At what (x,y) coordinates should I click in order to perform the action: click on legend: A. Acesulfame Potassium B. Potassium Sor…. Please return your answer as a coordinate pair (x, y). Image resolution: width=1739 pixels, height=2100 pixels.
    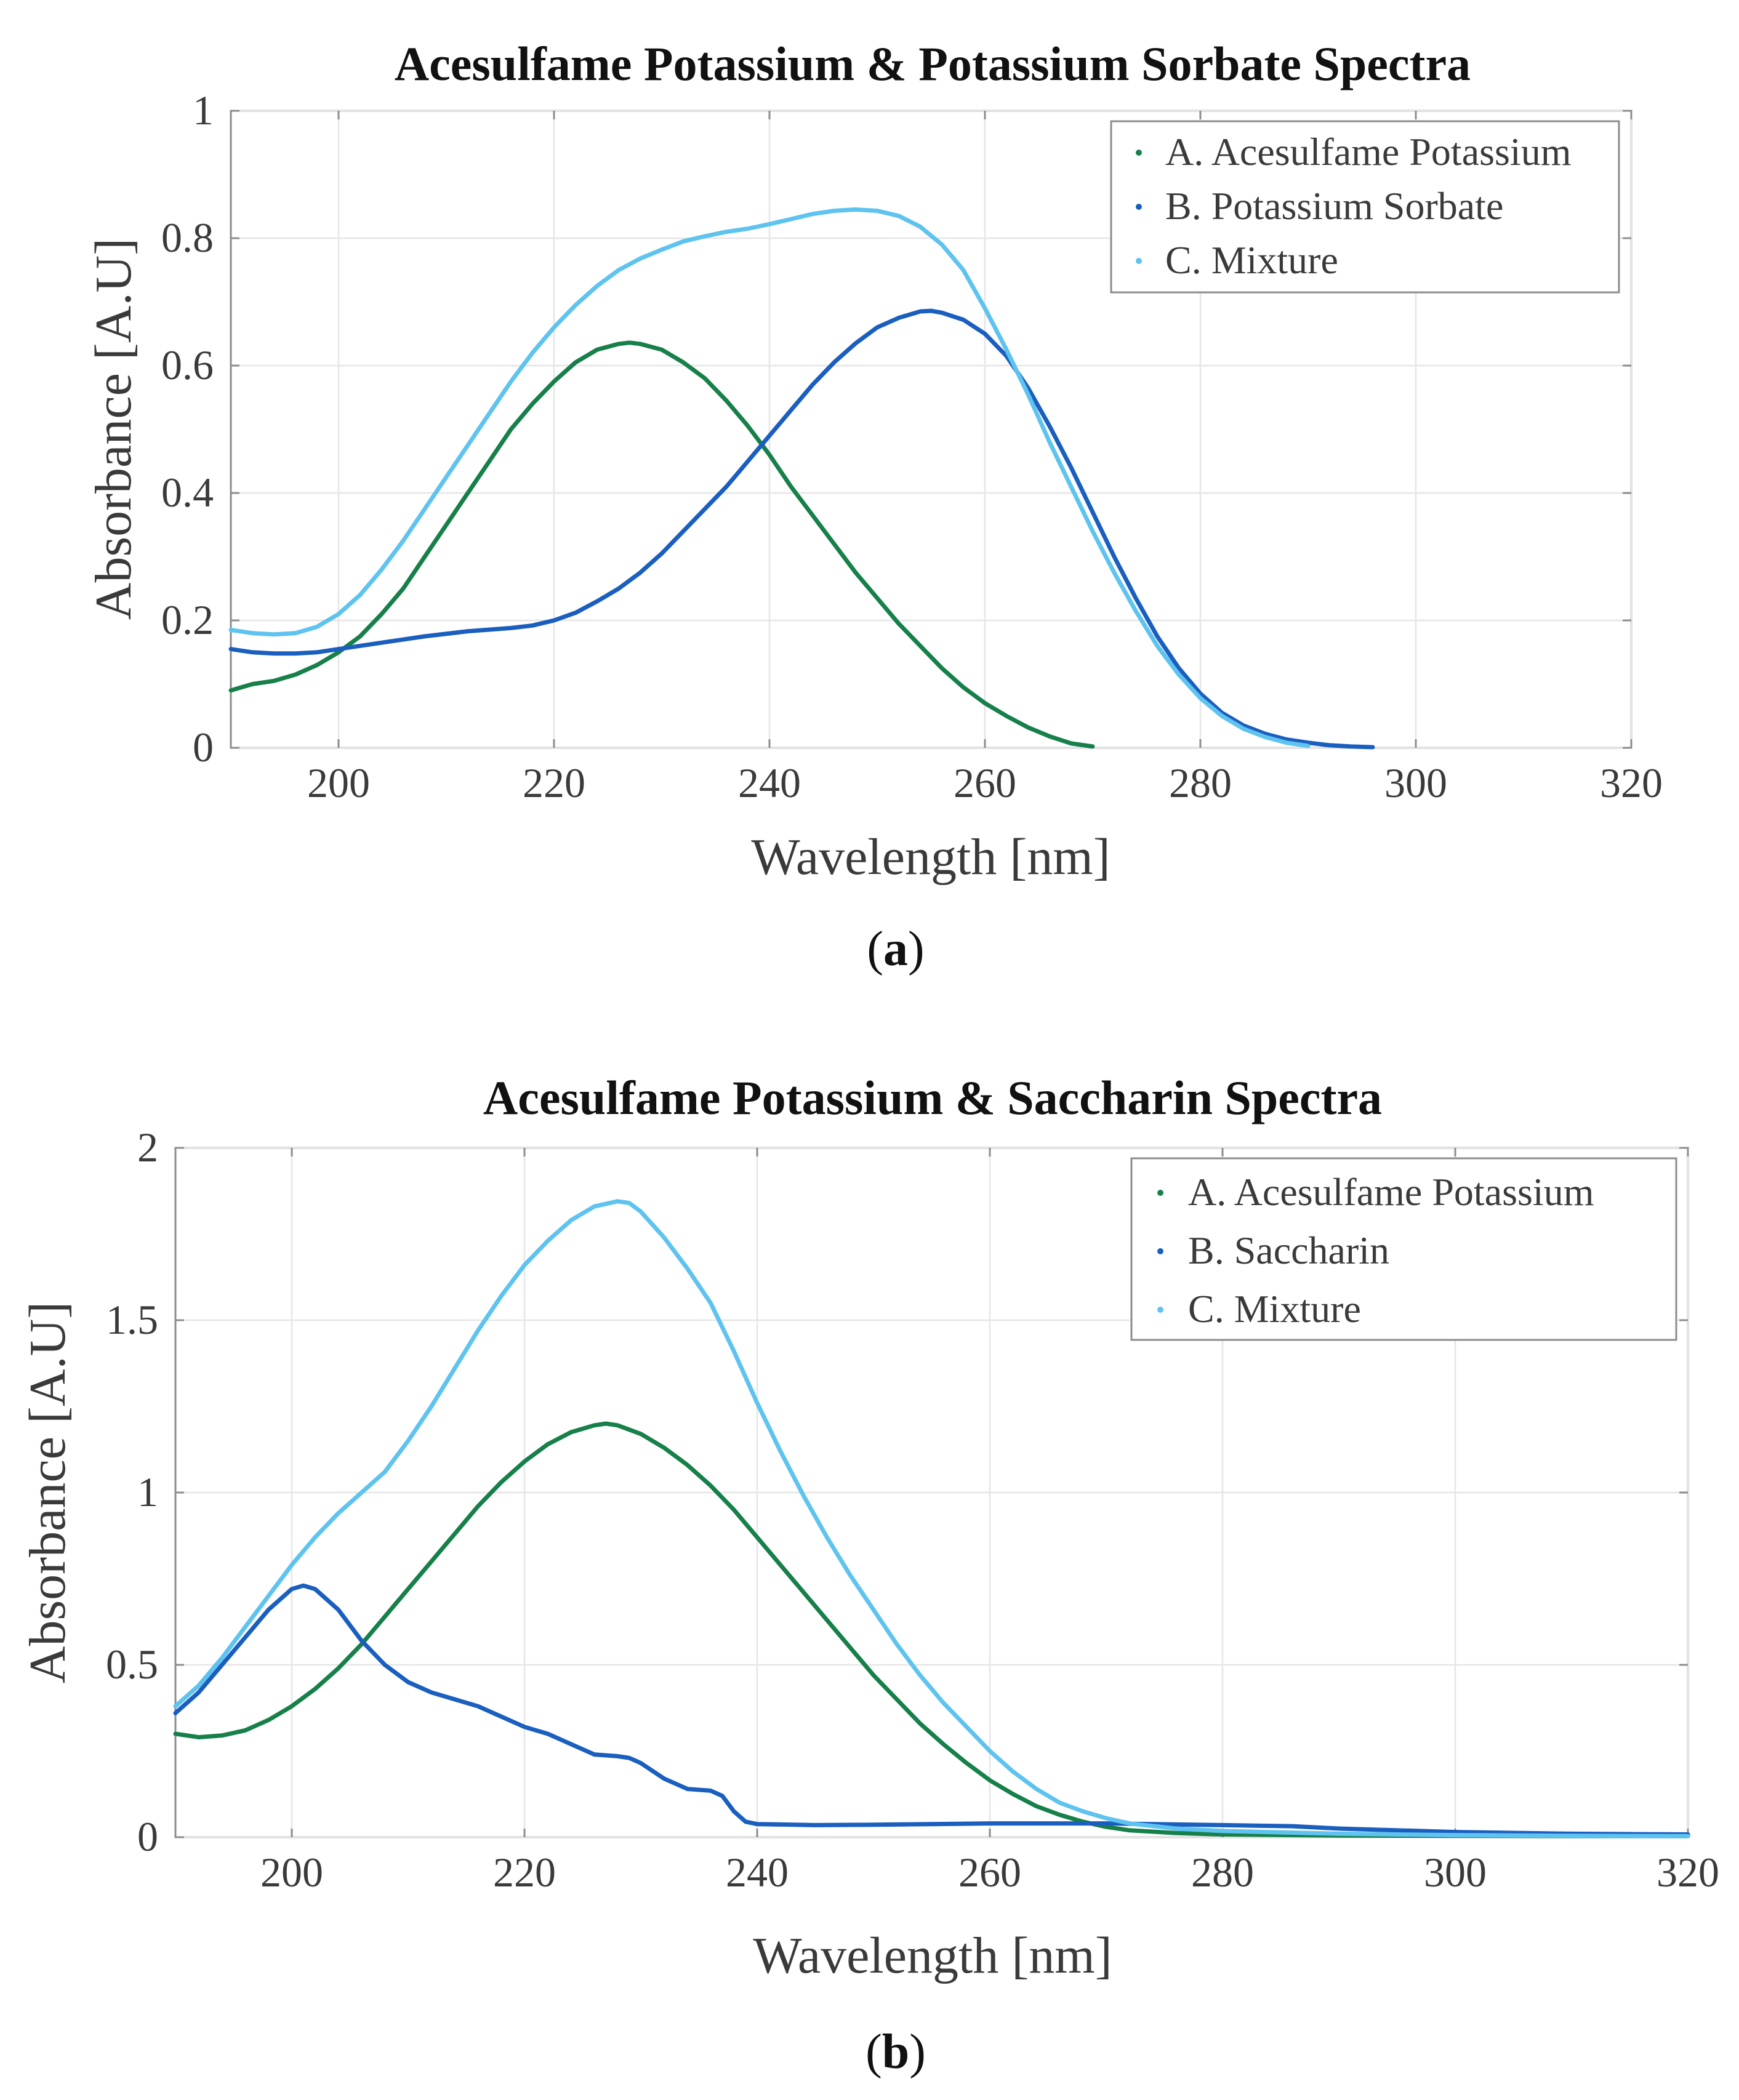
    Looking at the image, I should click on (1365, 207).